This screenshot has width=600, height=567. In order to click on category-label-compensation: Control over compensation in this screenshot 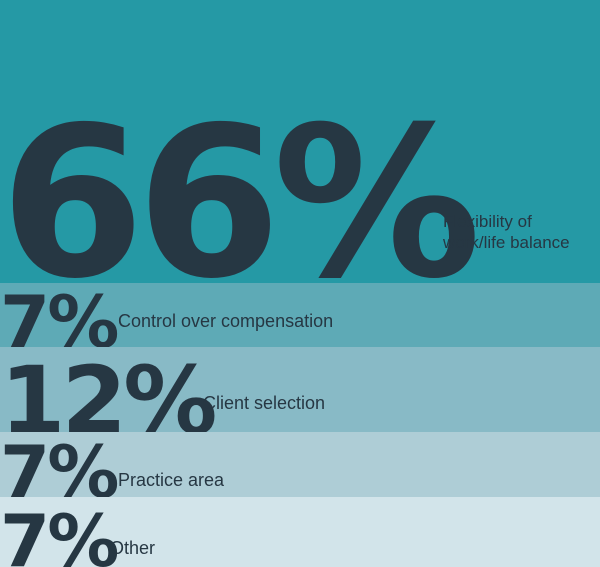, I will do `click(226, 321)`.